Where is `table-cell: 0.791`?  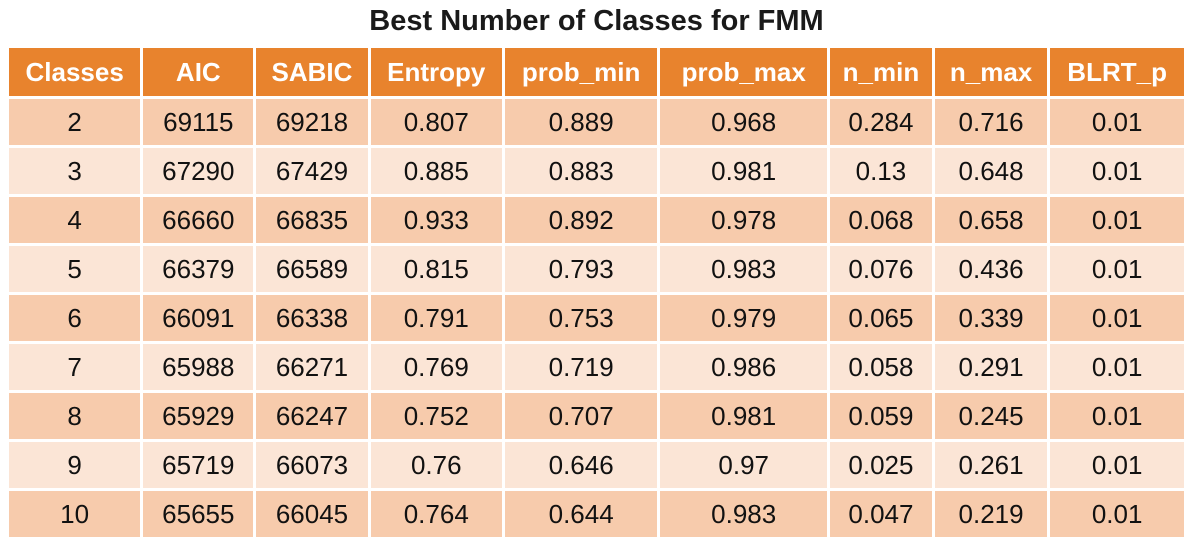 table-cell: 0.791 is located at coordinates (436, 318).